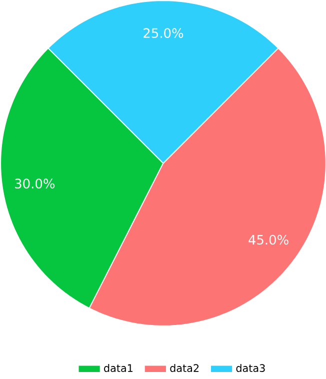  Describe the element at coordinates (118, 368) in the screenshot. I see `legend-label: data1` at that location.